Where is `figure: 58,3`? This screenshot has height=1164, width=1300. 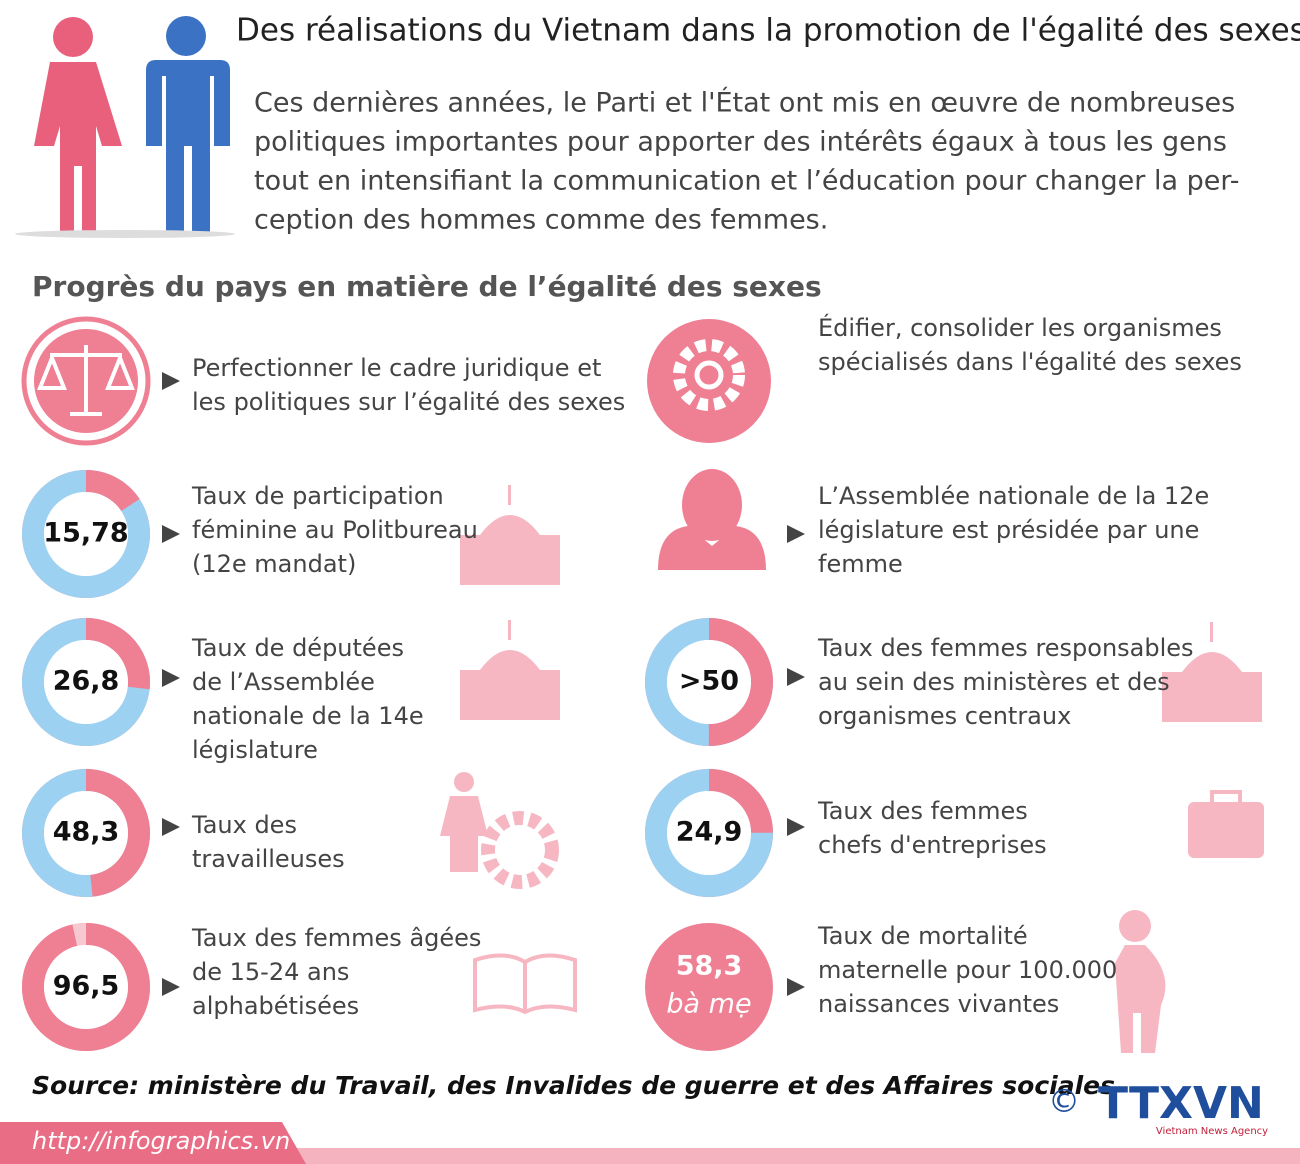
figure: 58,3 is located at coordinates (709, 966).